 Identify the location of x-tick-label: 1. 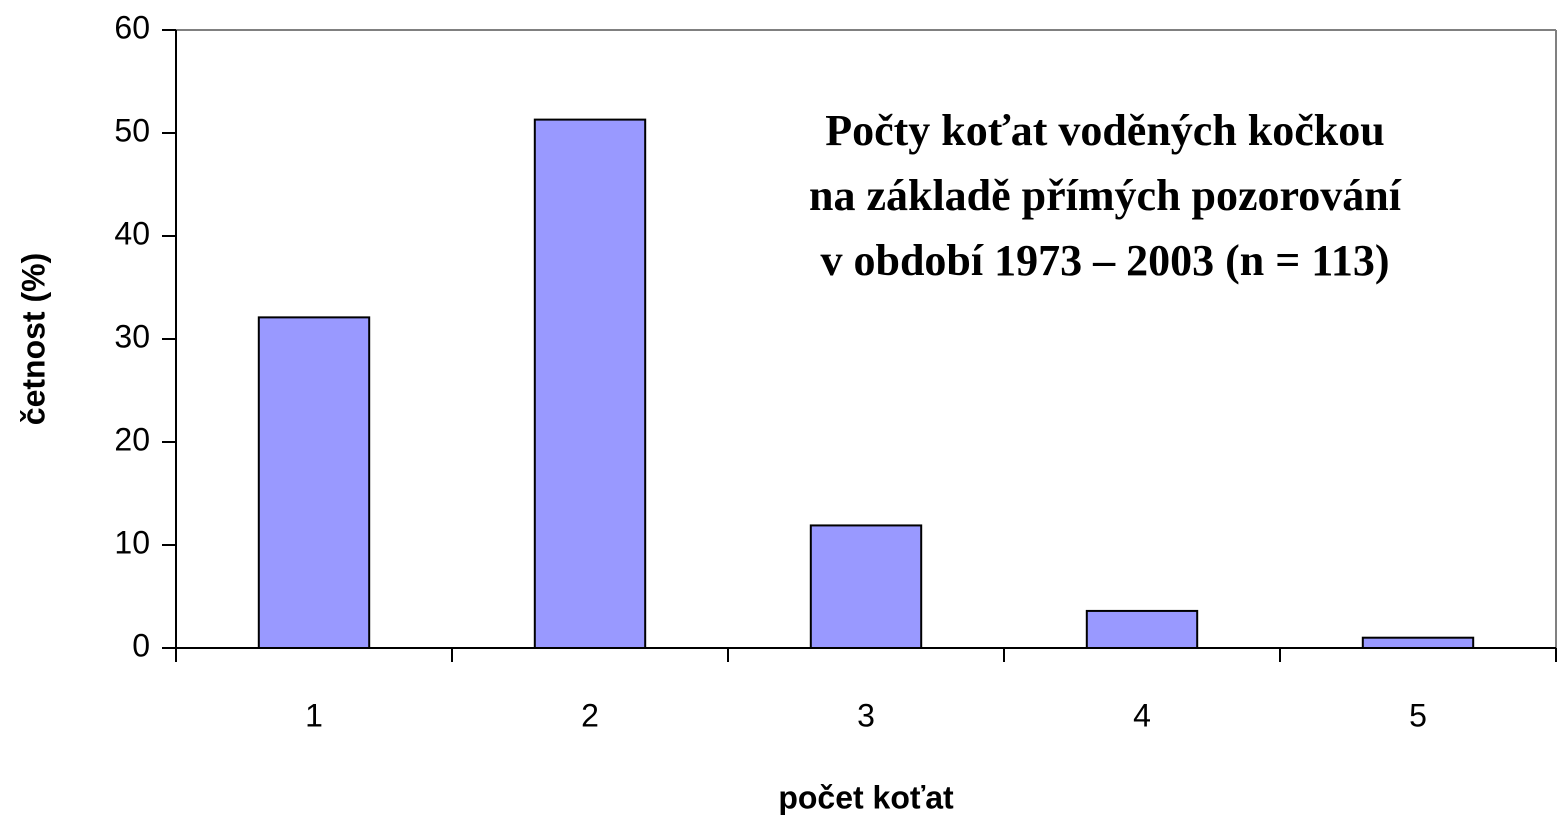
(314, 715).